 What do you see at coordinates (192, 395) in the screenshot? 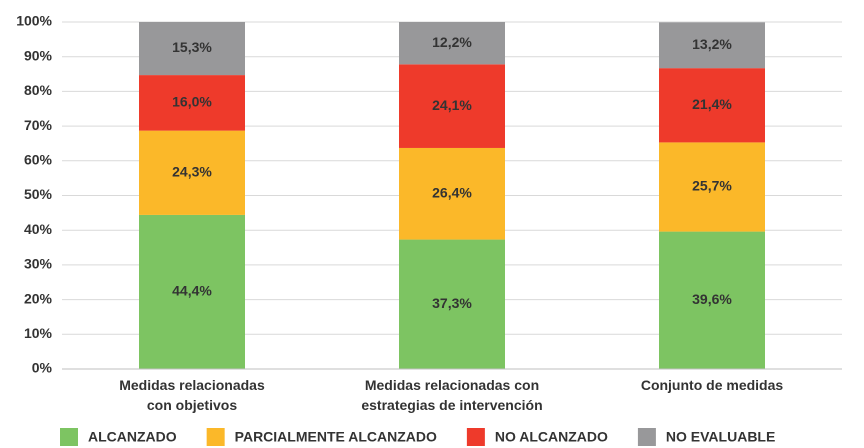
I see `x-tick-label: Medidas relacionadas con objetivos` at bounding box center [192, 395].